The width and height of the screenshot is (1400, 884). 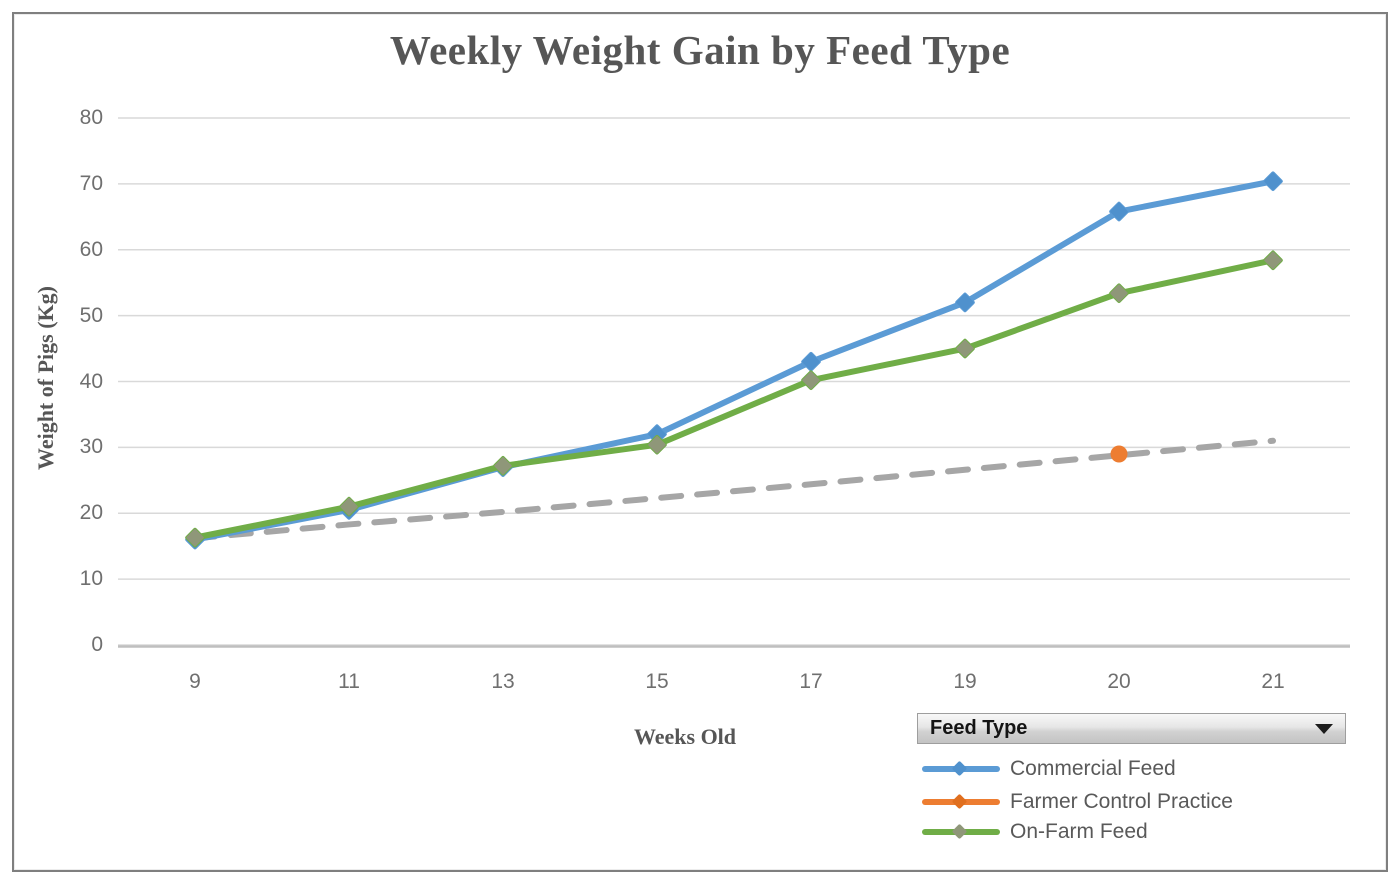 I want to click on y-tick-label: 60, so click(x=91, y=249).